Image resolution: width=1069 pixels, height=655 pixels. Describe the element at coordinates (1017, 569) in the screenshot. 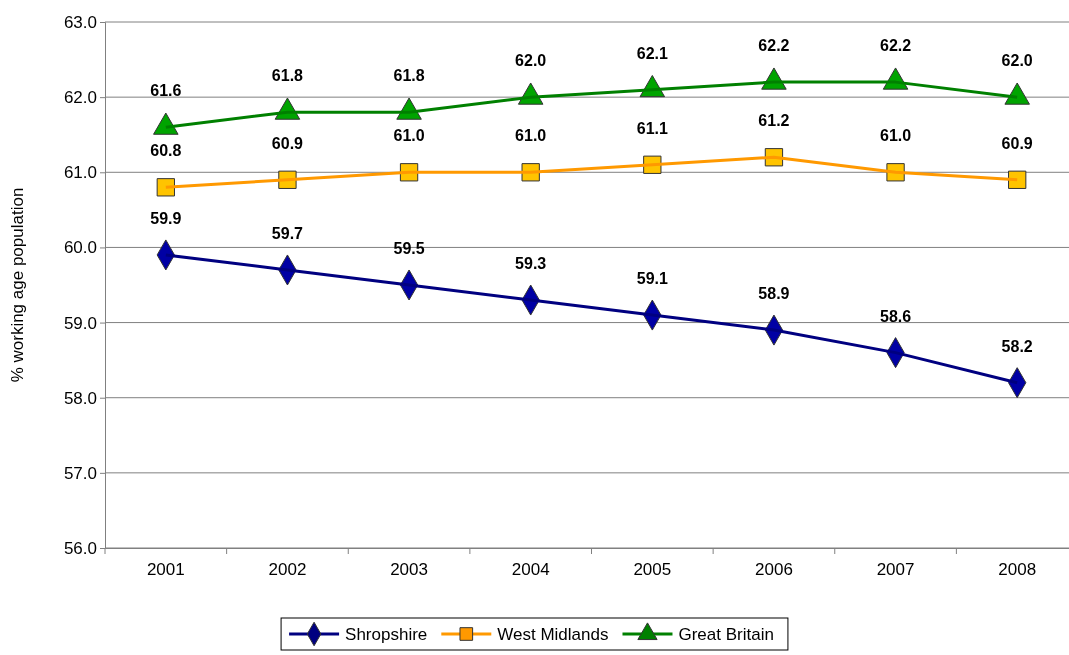

I see `x-tick-label: 2008` at that location.